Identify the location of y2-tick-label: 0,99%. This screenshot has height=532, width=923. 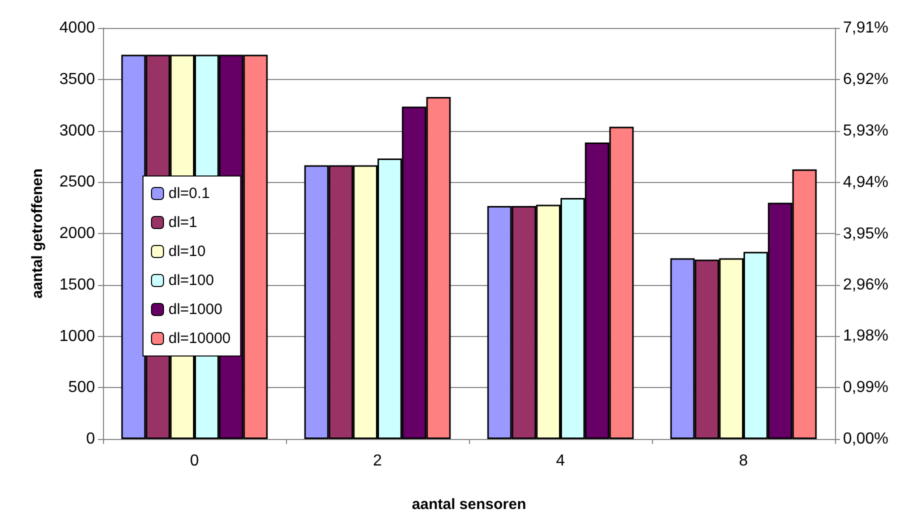
(865, 387).